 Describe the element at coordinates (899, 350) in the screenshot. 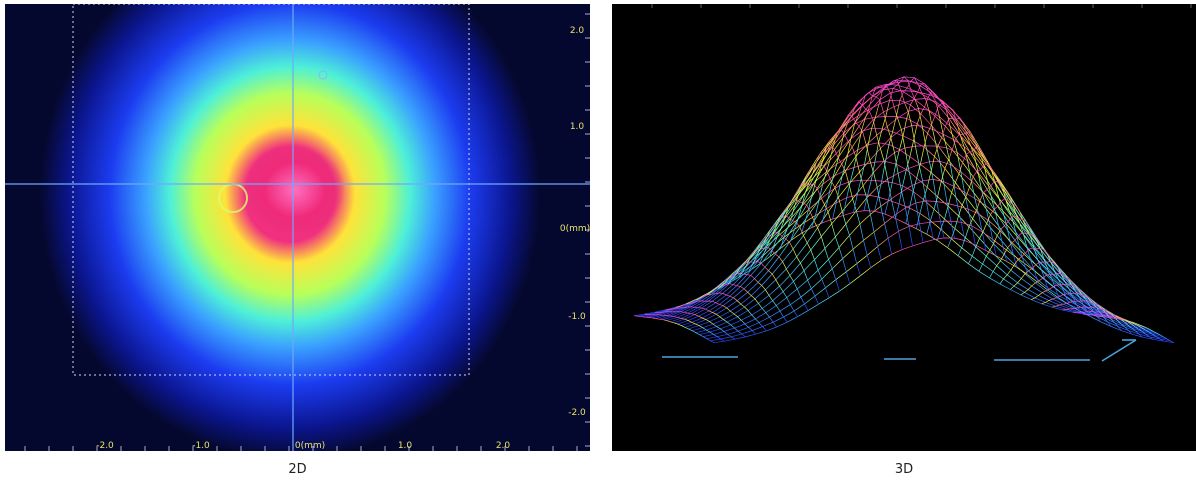

I see `base-plane-lines` at that location.